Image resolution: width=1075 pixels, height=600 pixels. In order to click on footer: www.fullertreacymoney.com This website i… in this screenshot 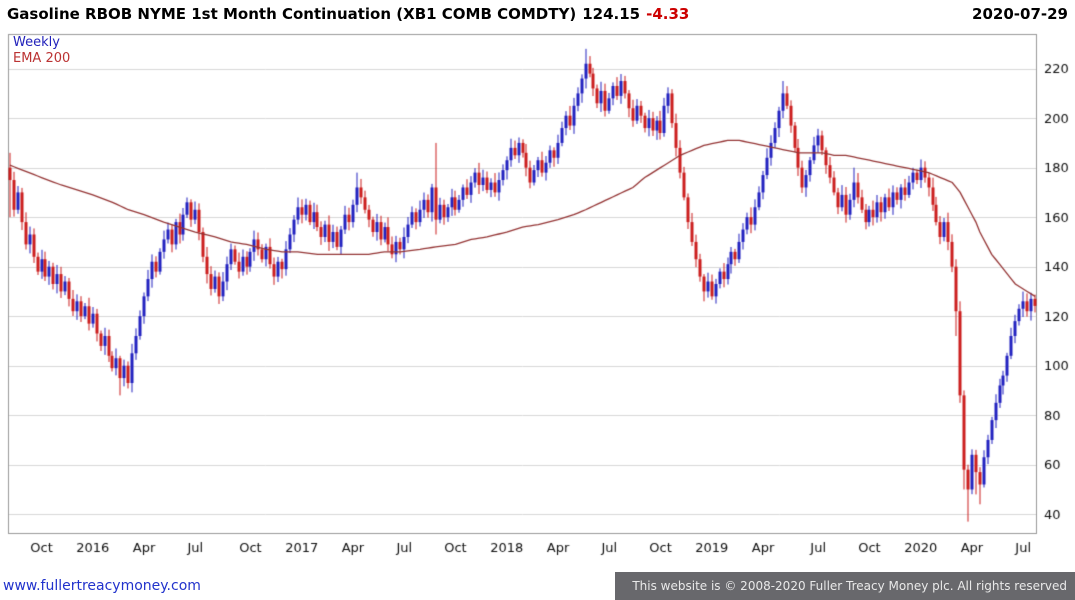, I will do `click(537, 586)`.